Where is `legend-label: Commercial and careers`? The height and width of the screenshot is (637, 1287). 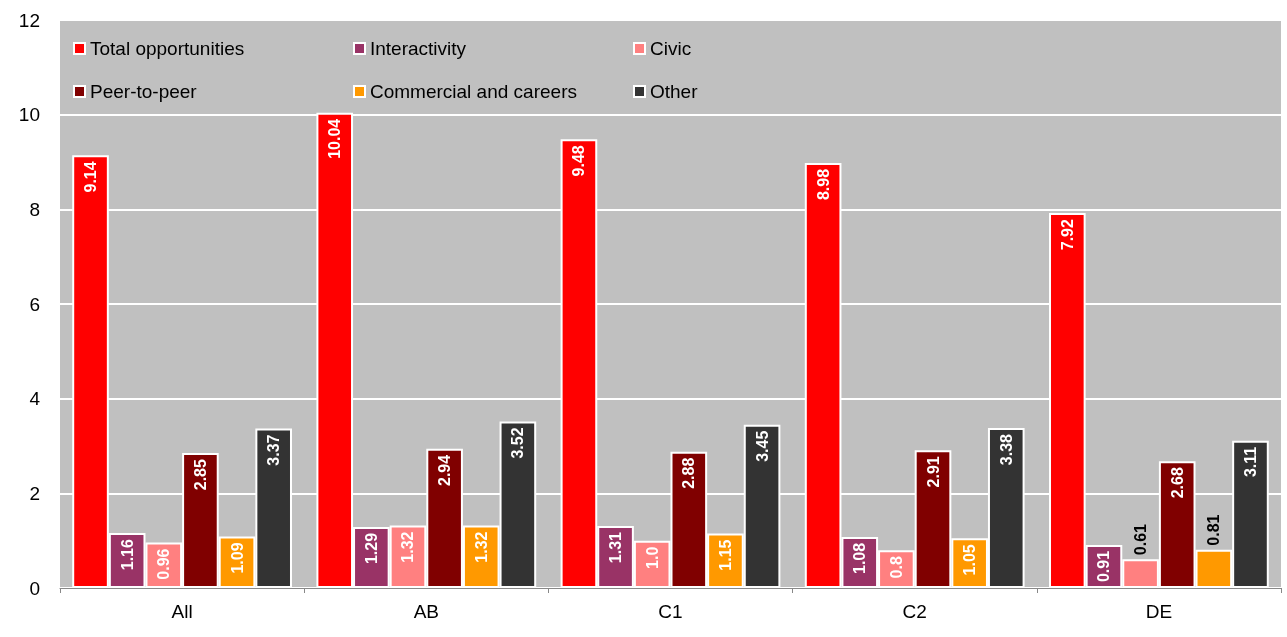
legend-label: Commercial and careers is located at coordinates (473, 91).